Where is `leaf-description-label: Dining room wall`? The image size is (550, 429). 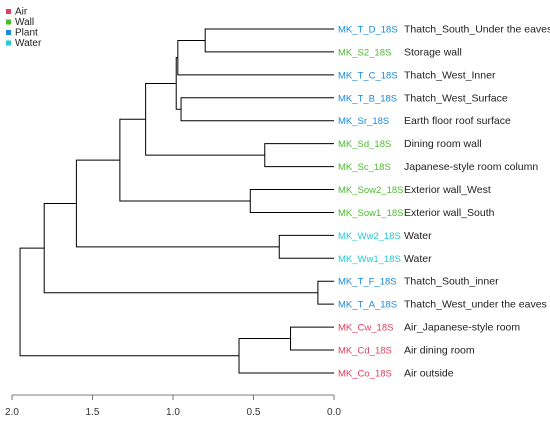 leaf-description-label: Dining room wall is located at coordinates (443, 144).